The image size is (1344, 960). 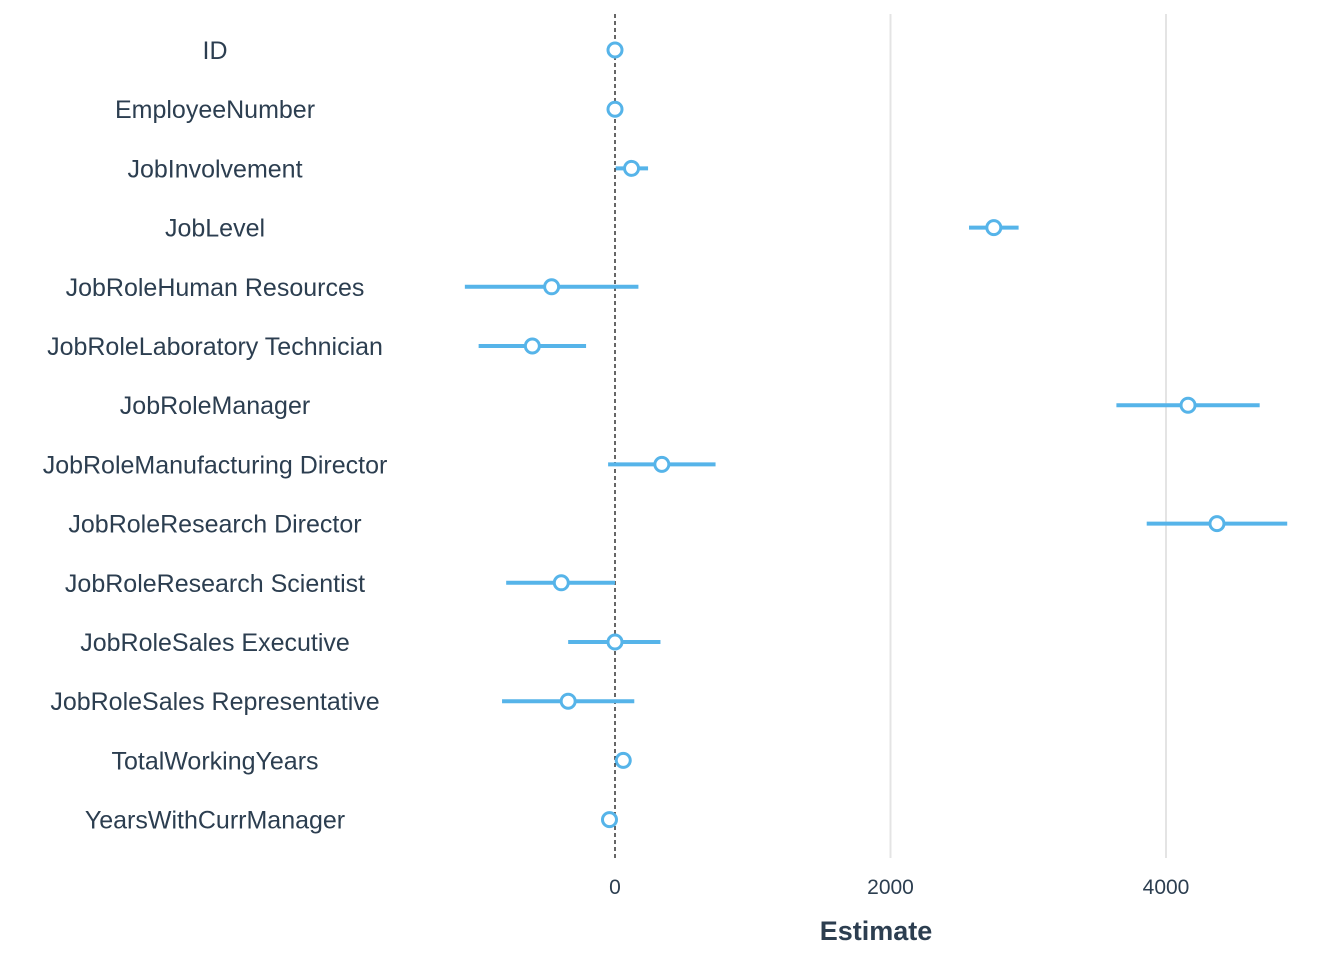 I want to click on term-label: TotalWorkingYears, so click(x=214, y=761).